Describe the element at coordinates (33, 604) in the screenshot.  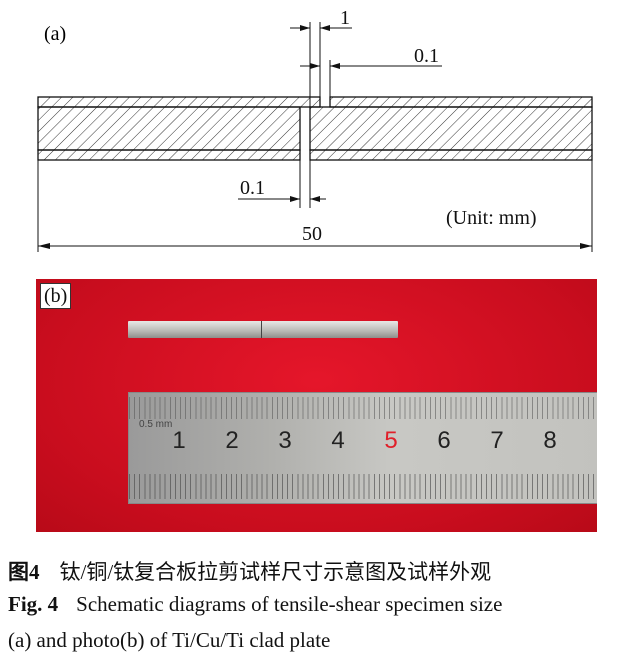
I see `caption-en-label: Fig. 4` at that location.